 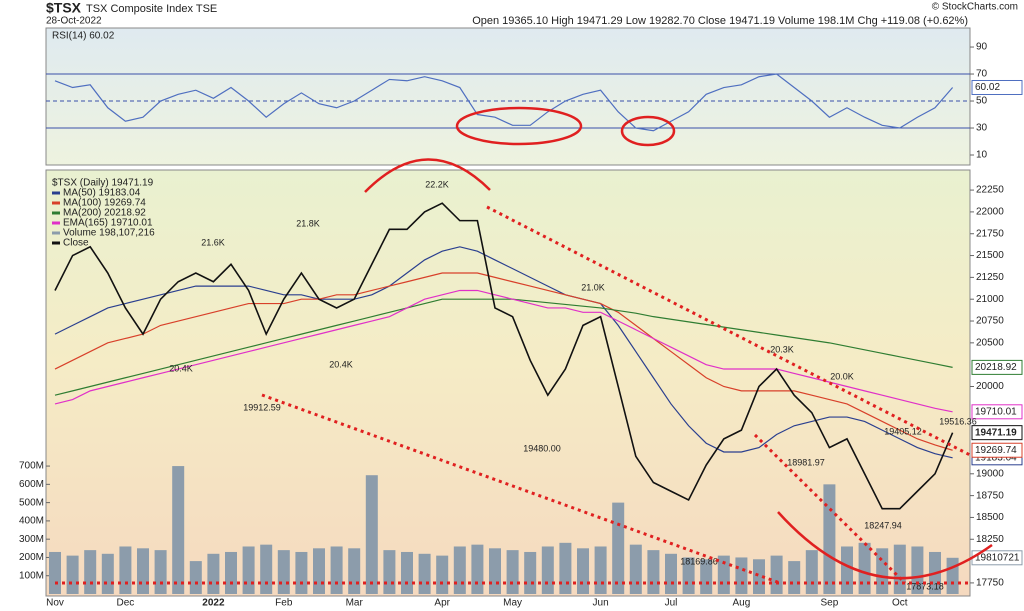 I want to click on highlight-ellipse, so click(x=519, y=126).